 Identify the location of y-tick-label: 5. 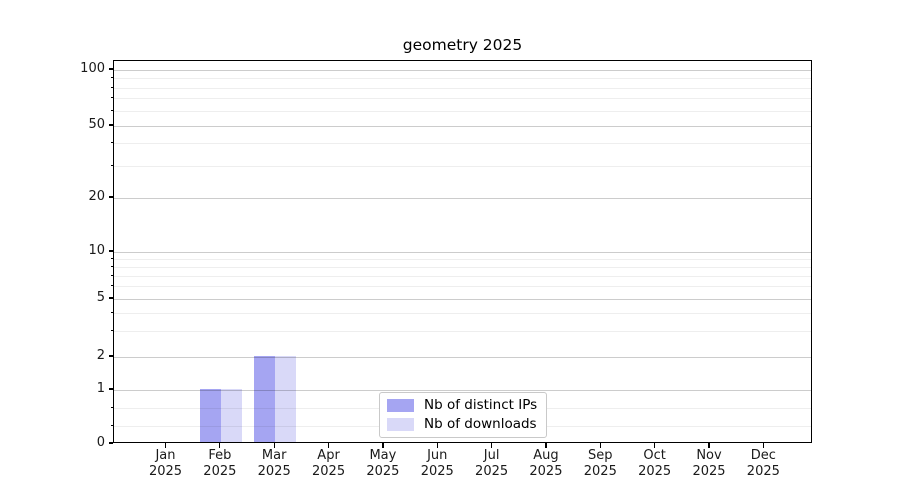
(100, 297).